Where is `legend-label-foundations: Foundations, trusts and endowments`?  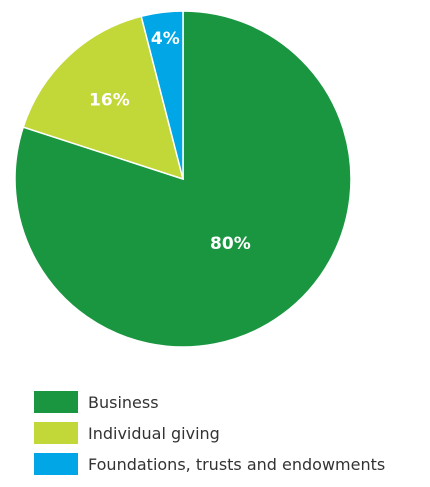 legend-label-foundations: Foundations, trusts and endowments is located at coordinates (237, 464).